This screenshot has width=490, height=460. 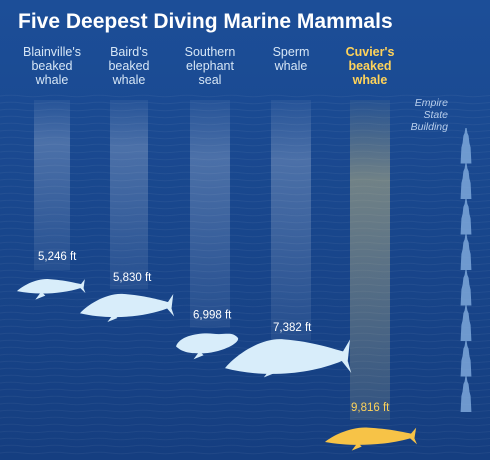 I want to click on category-label-cuviers-beaked-whale: Cuvier's beaked whale, so click(x=370, y=66).